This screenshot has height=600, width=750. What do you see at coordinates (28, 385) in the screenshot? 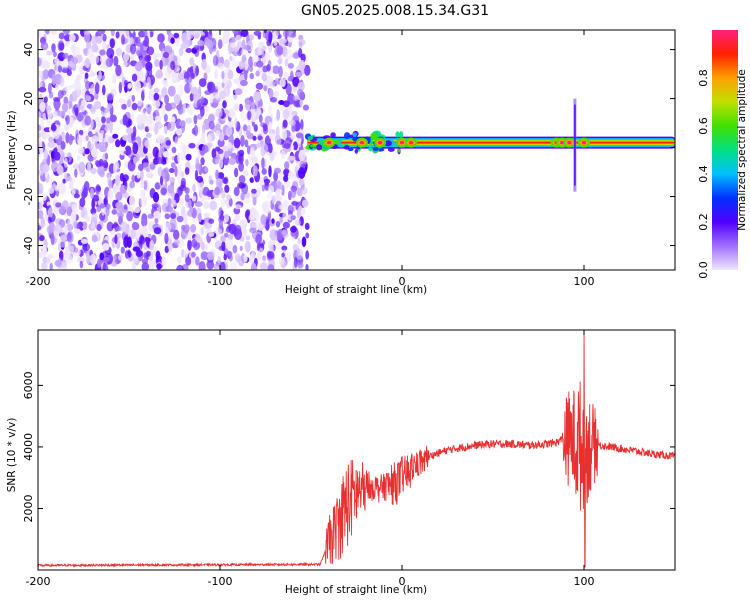
I see `snr-y-tick-label: 6000` at bounding box center [28, 385].